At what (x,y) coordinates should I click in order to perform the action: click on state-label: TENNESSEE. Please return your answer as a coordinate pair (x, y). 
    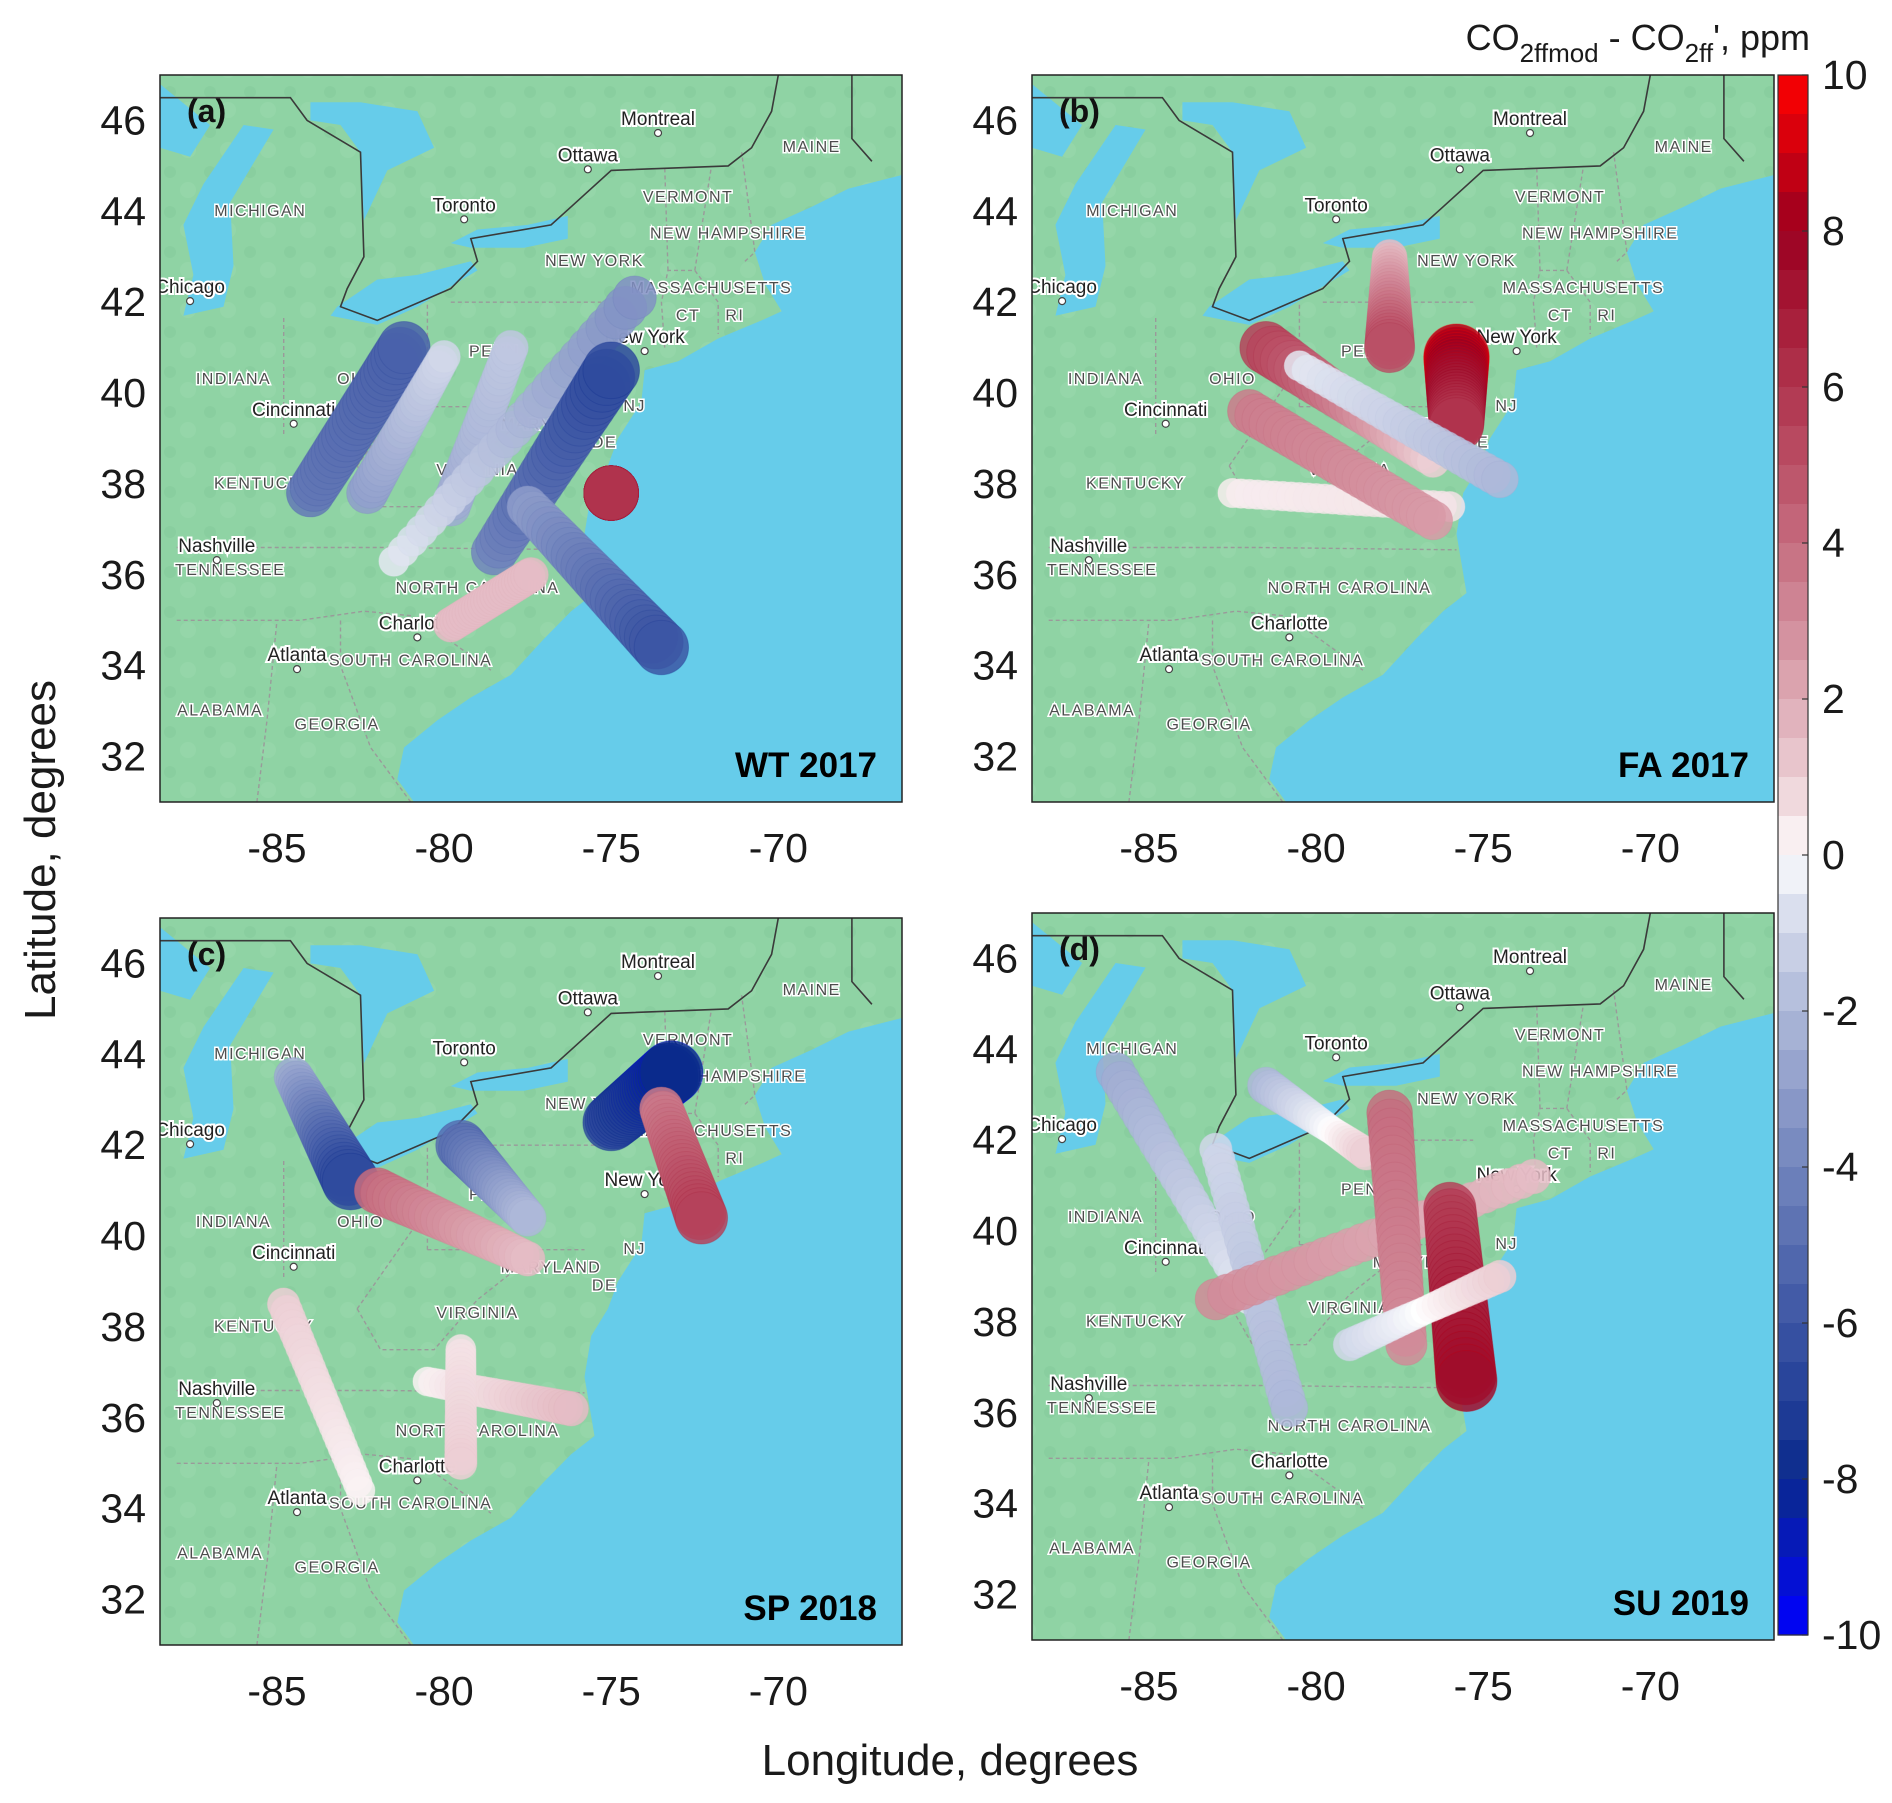
    Looking at the image, I should click on (230, 1413).